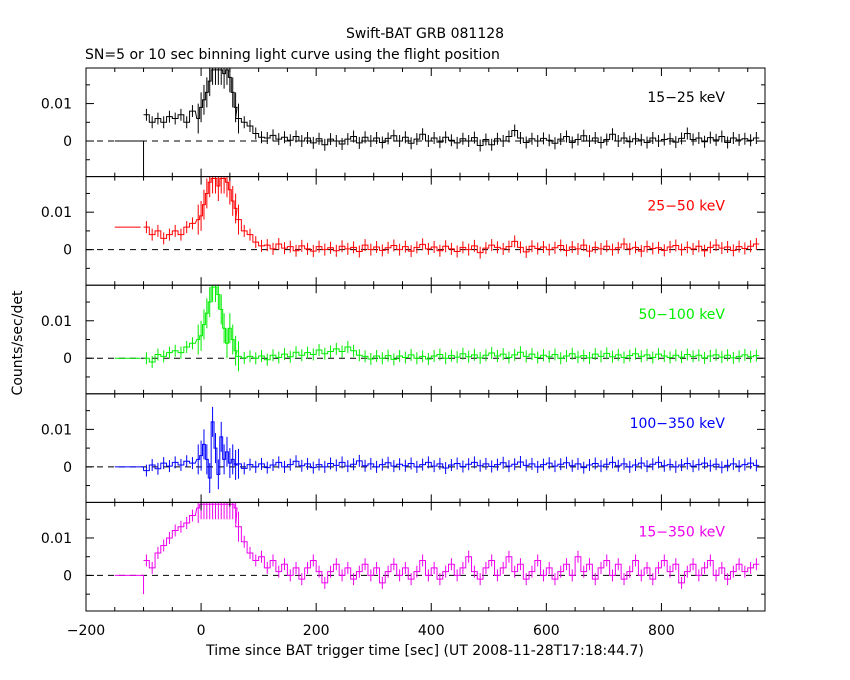  What do you see at coordinates (681, 315) in the screenshot?
I see `band-label: 50−100 keV` at bounding box center [681, 315].